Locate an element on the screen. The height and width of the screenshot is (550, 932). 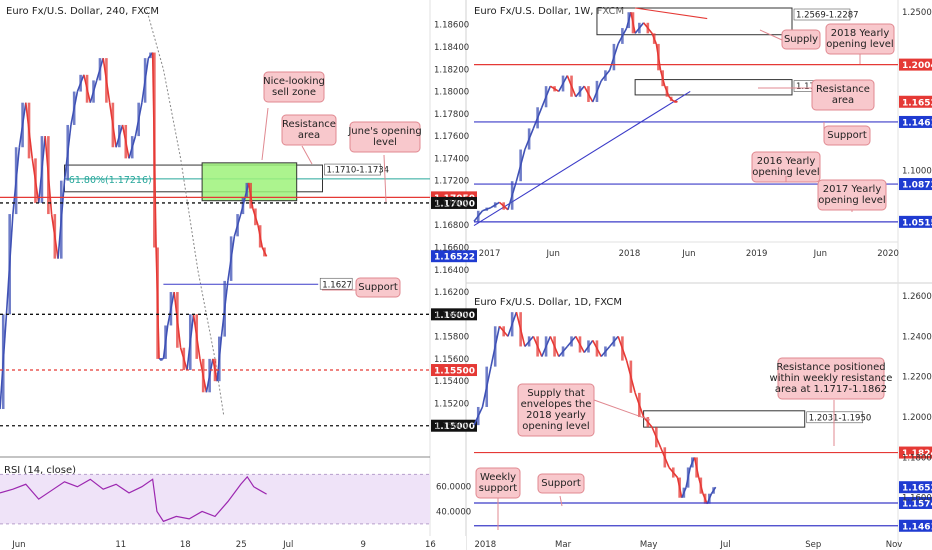
h4-callout-june-open-text-1: level is located at coordinates (385, 142).